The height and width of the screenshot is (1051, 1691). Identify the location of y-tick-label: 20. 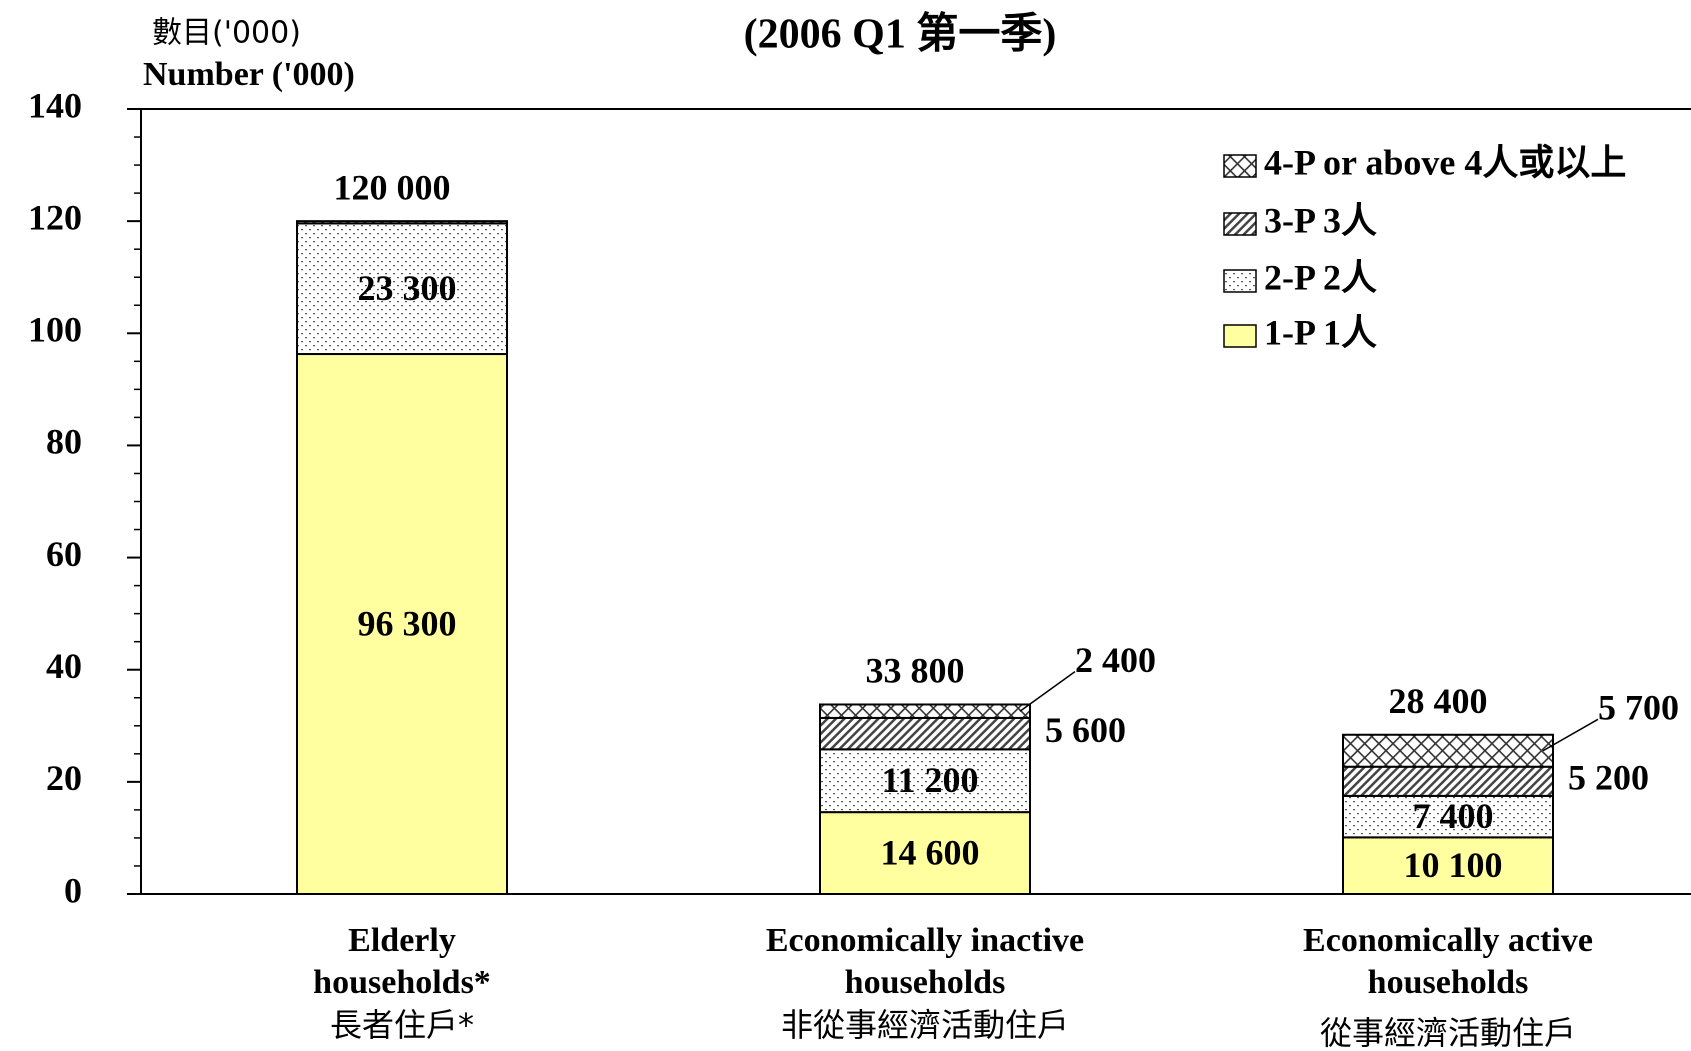
(64, 778).